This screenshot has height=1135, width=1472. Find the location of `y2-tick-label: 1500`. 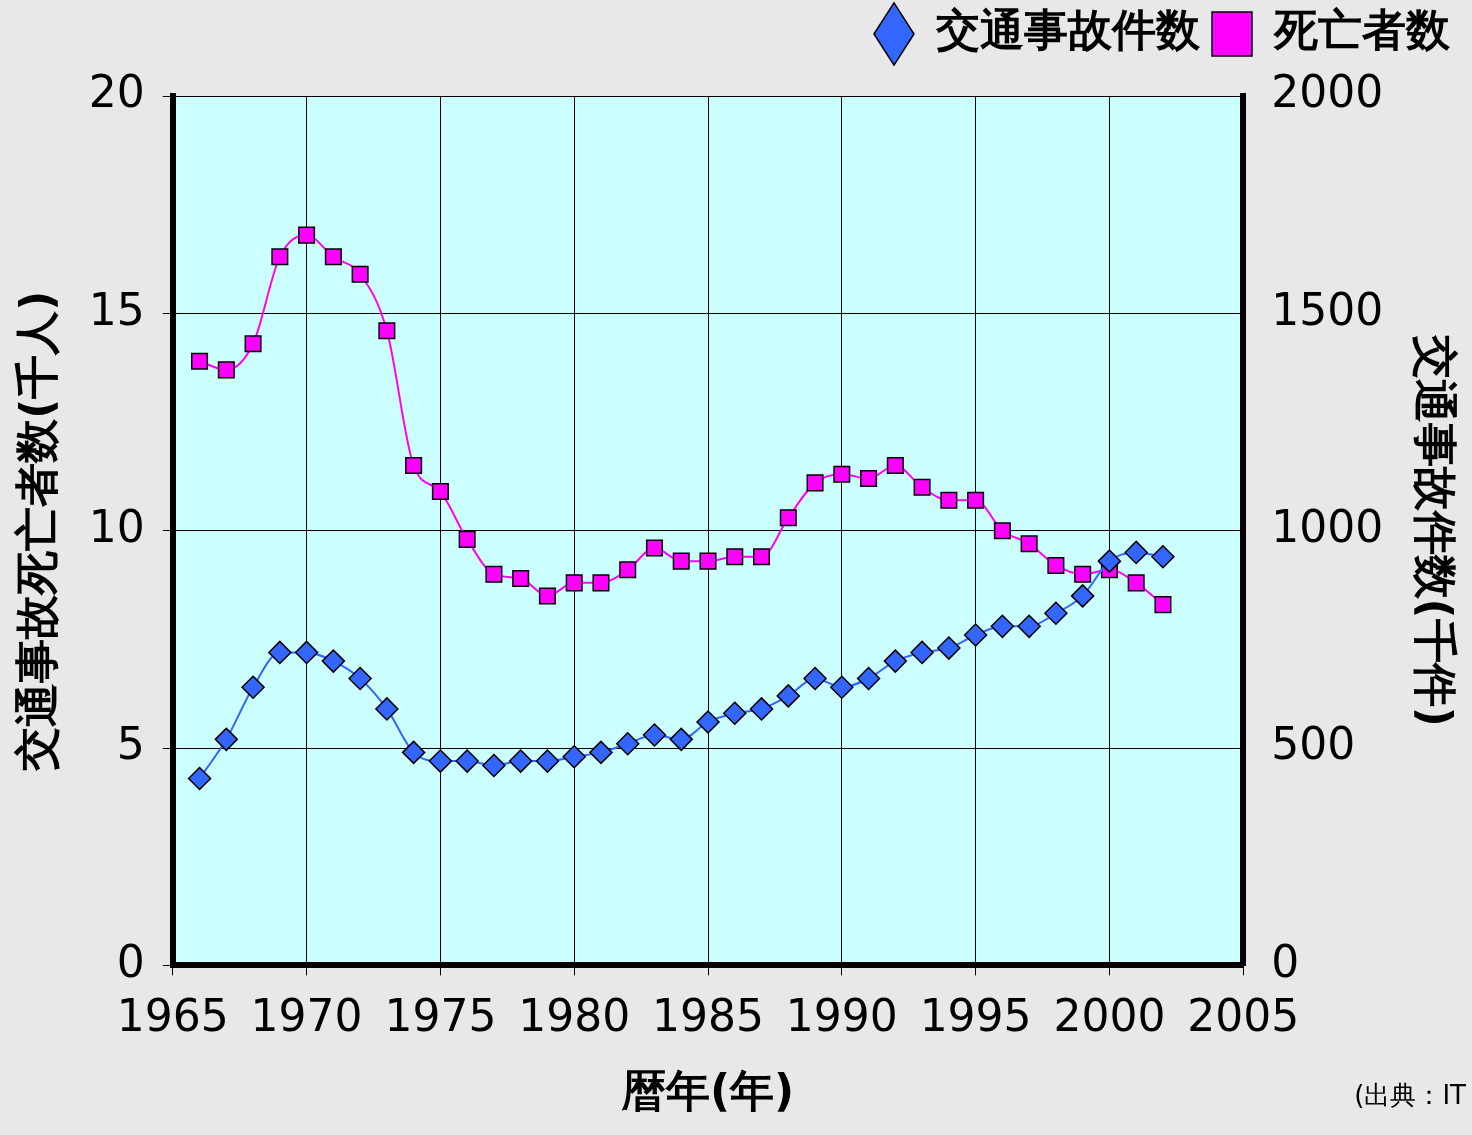

y2-tick-label: 1500 is located at coordinates (1327, 309).